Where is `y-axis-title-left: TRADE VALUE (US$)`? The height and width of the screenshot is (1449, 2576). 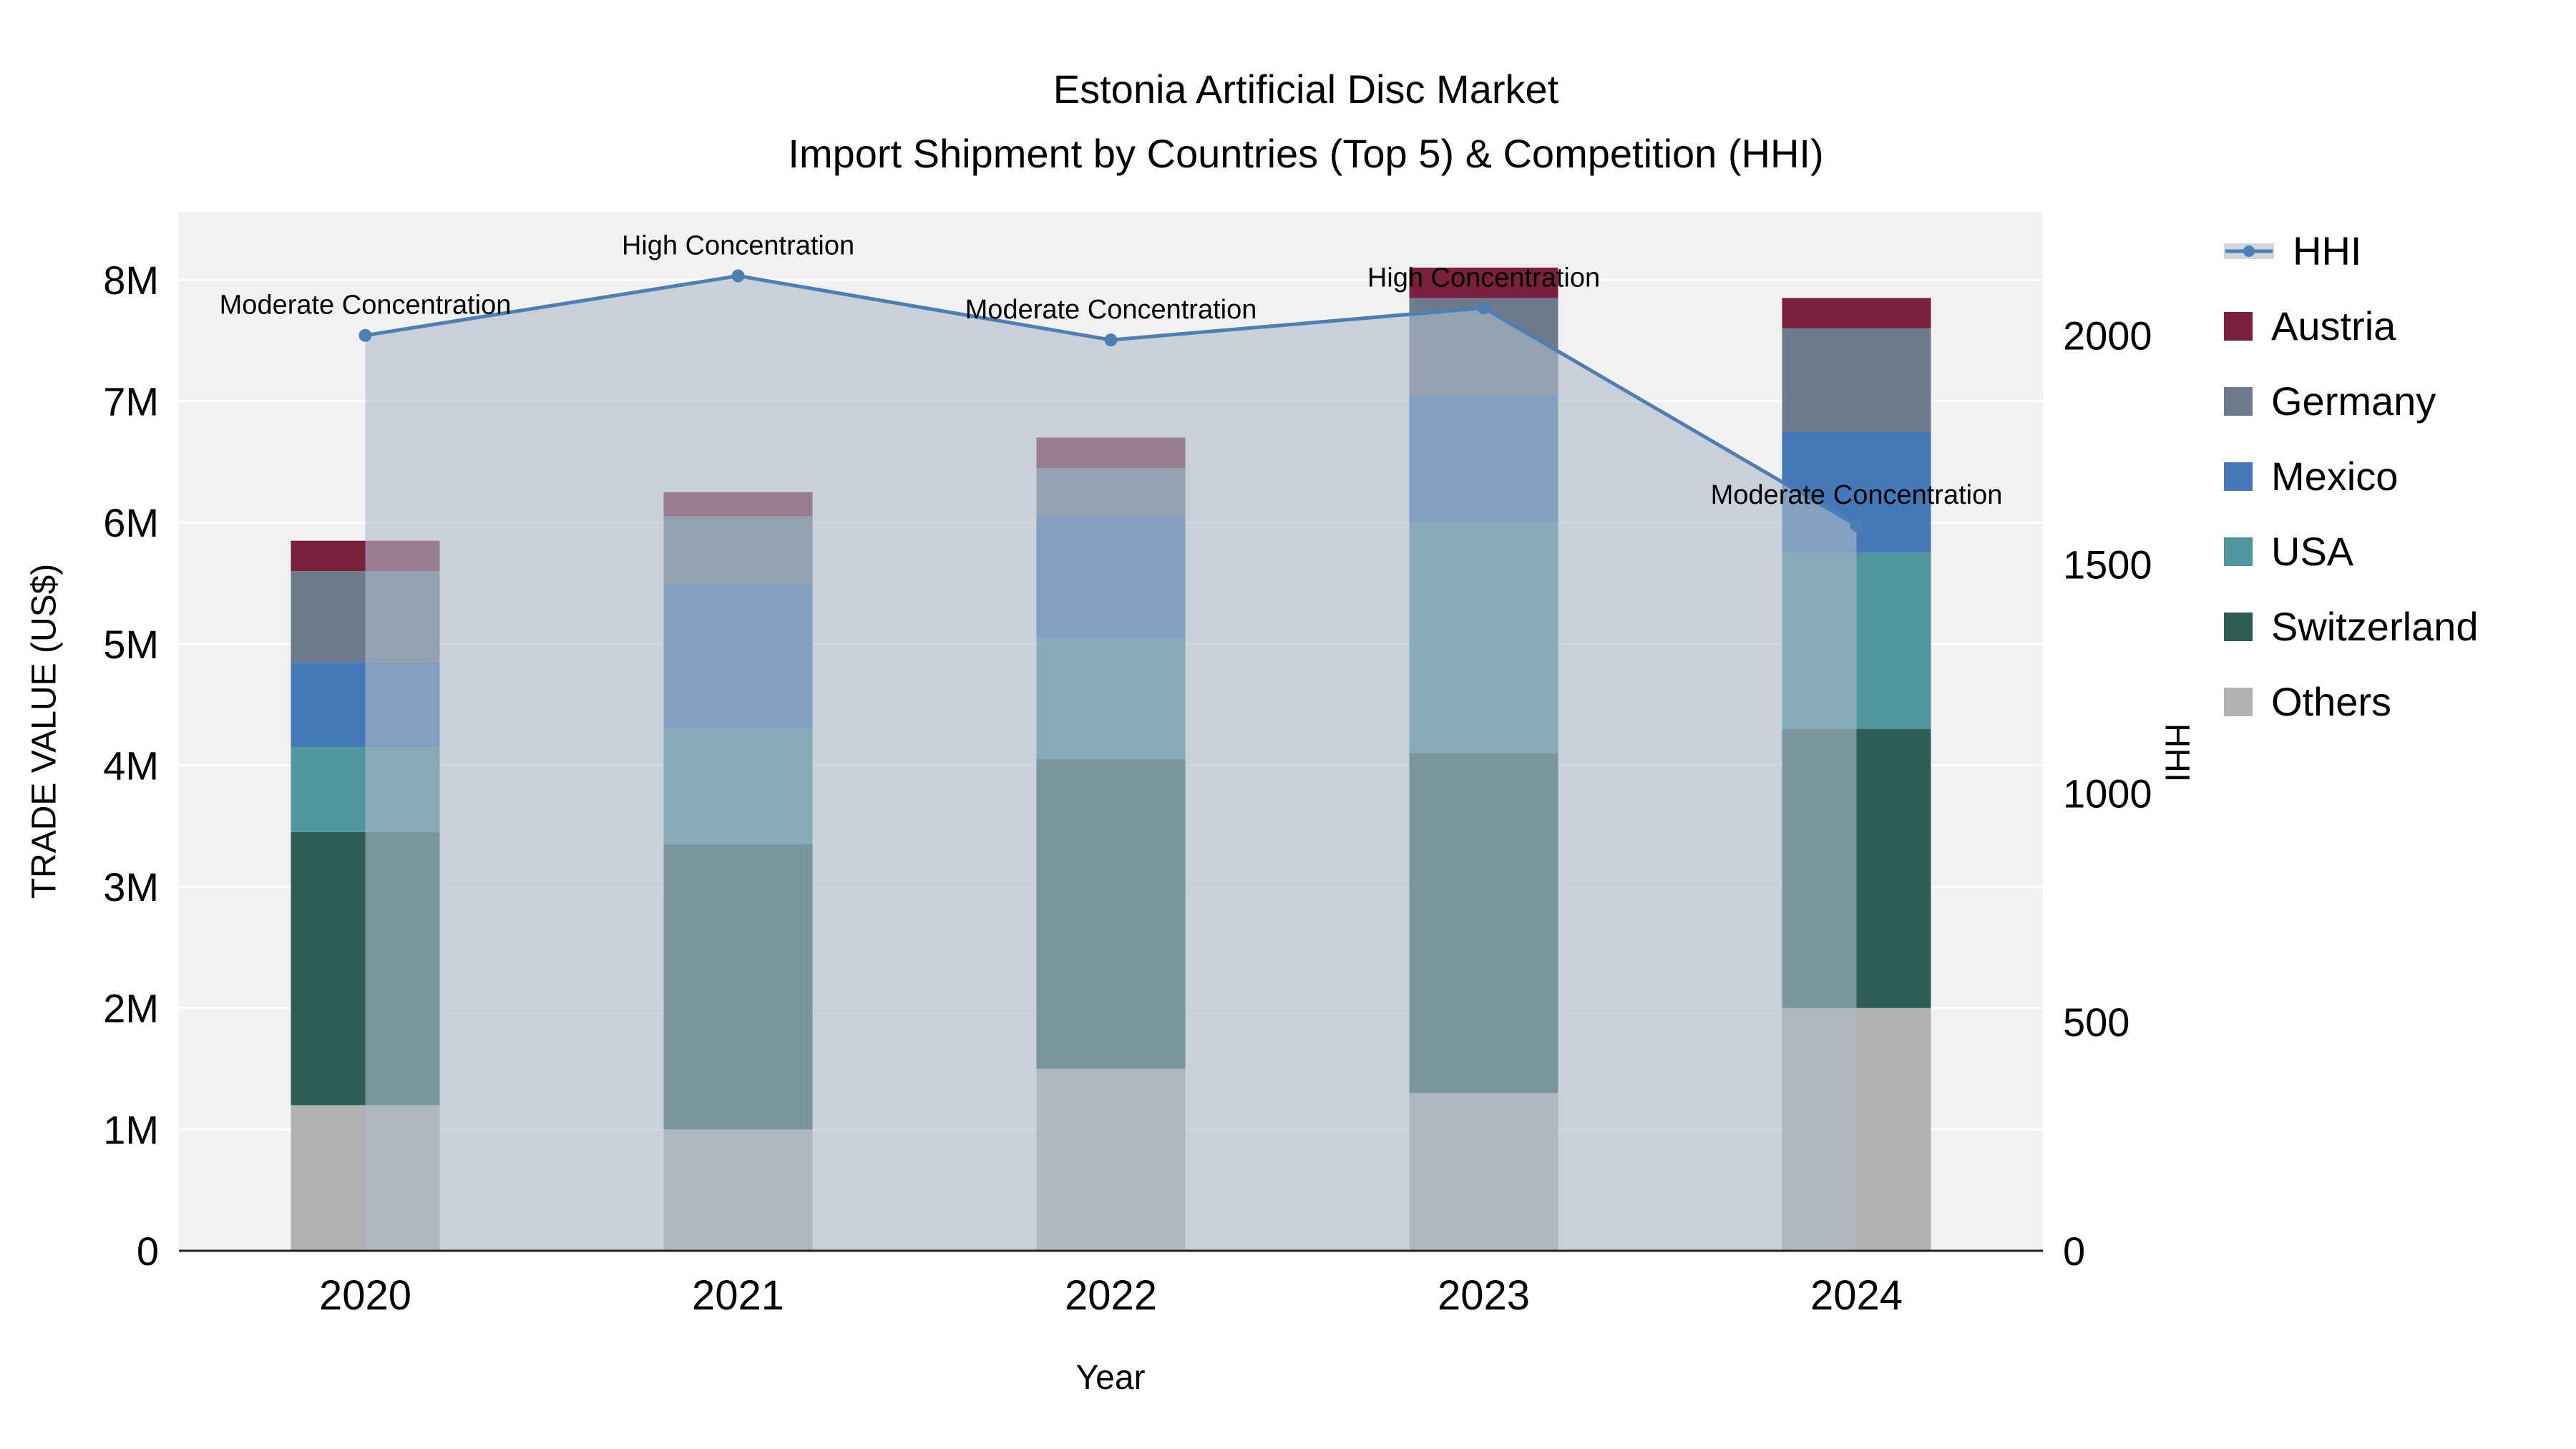 y-axis-title-left: TRADE VALUE (US$) is located at coordinates (44, 731).